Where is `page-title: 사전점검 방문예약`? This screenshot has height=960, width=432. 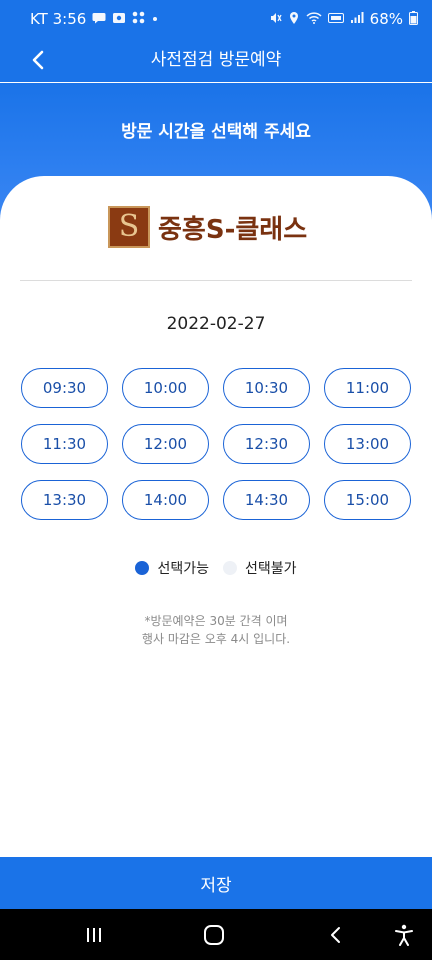
page-title: 사전점검 방문예약 is located at coordinates (216, 60).